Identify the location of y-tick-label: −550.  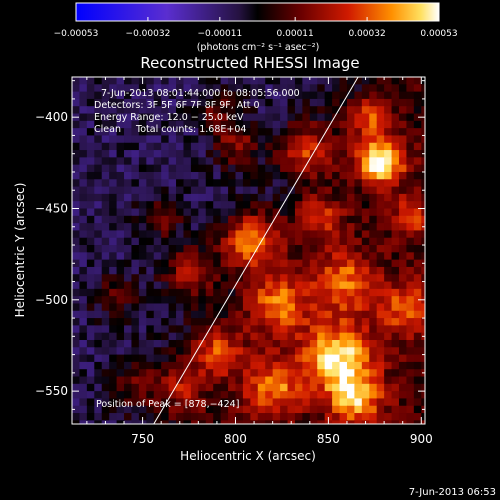
(51, 391).